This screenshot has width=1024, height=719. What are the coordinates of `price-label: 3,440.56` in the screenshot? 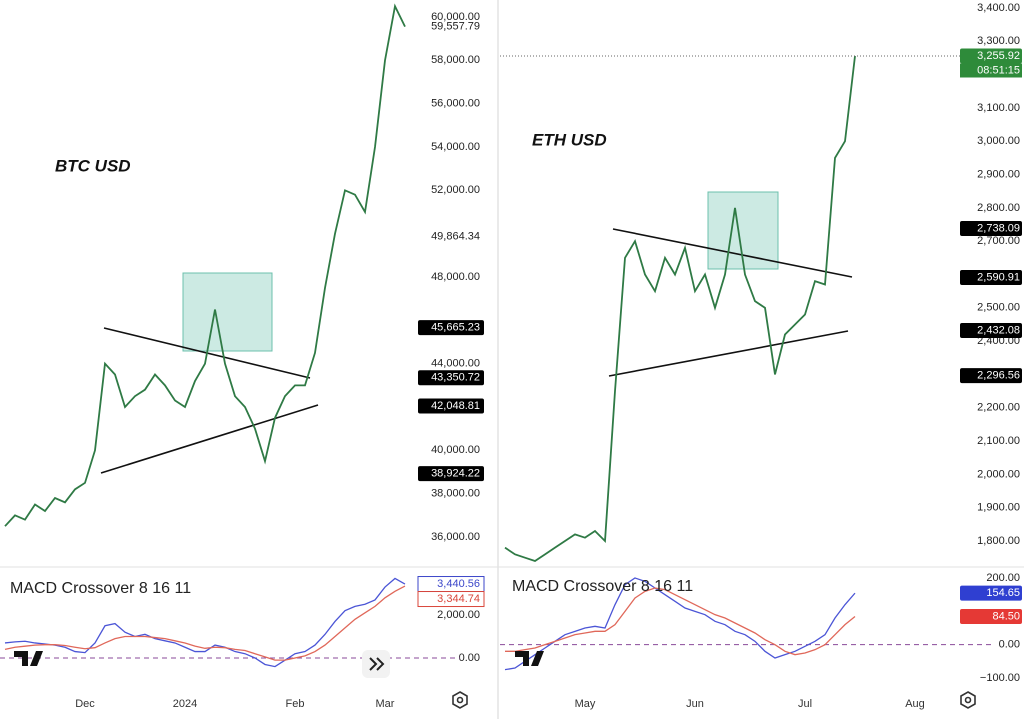 It's located at (458, 584).